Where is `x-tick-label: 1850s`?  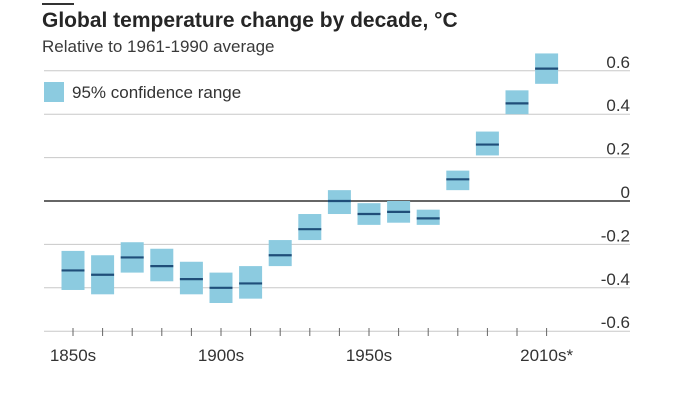
x-tick-label: 1850s is located at coordinates (73, 355).